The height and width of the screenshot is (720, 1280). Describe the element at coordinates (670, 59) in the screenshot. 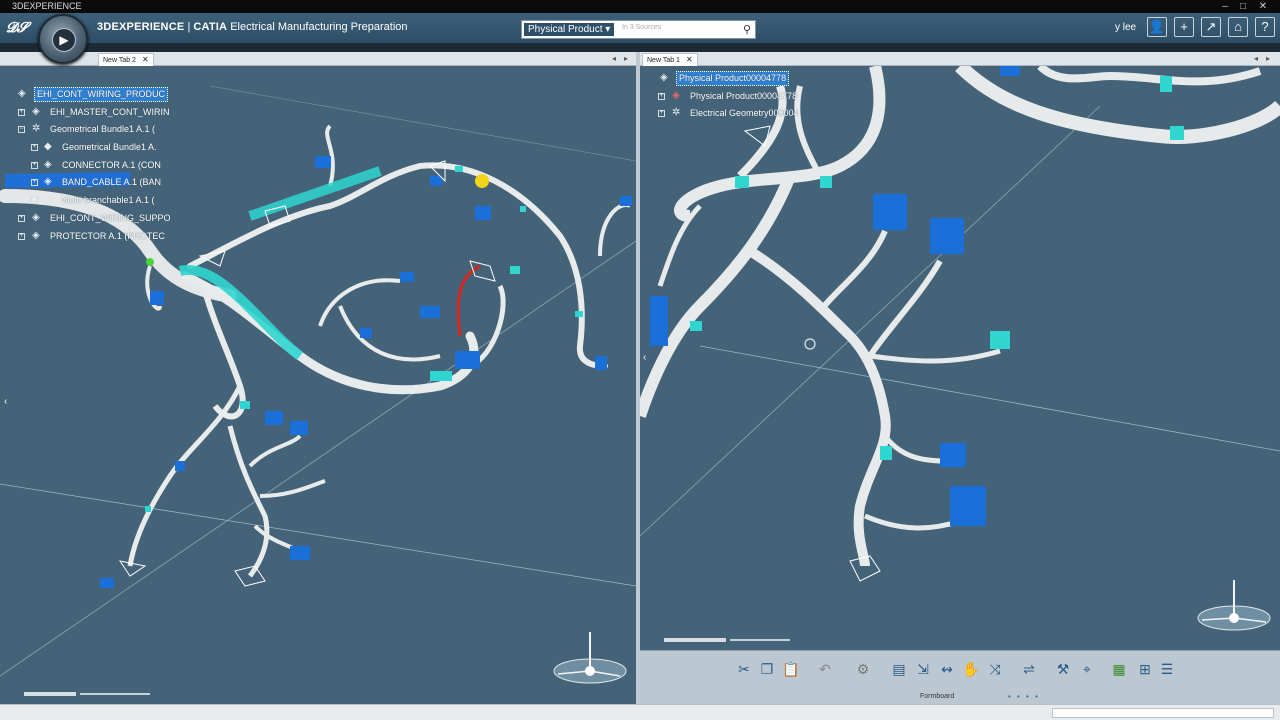

I see `tab-new-tab-1: New Tab 1 ✕` at that location.